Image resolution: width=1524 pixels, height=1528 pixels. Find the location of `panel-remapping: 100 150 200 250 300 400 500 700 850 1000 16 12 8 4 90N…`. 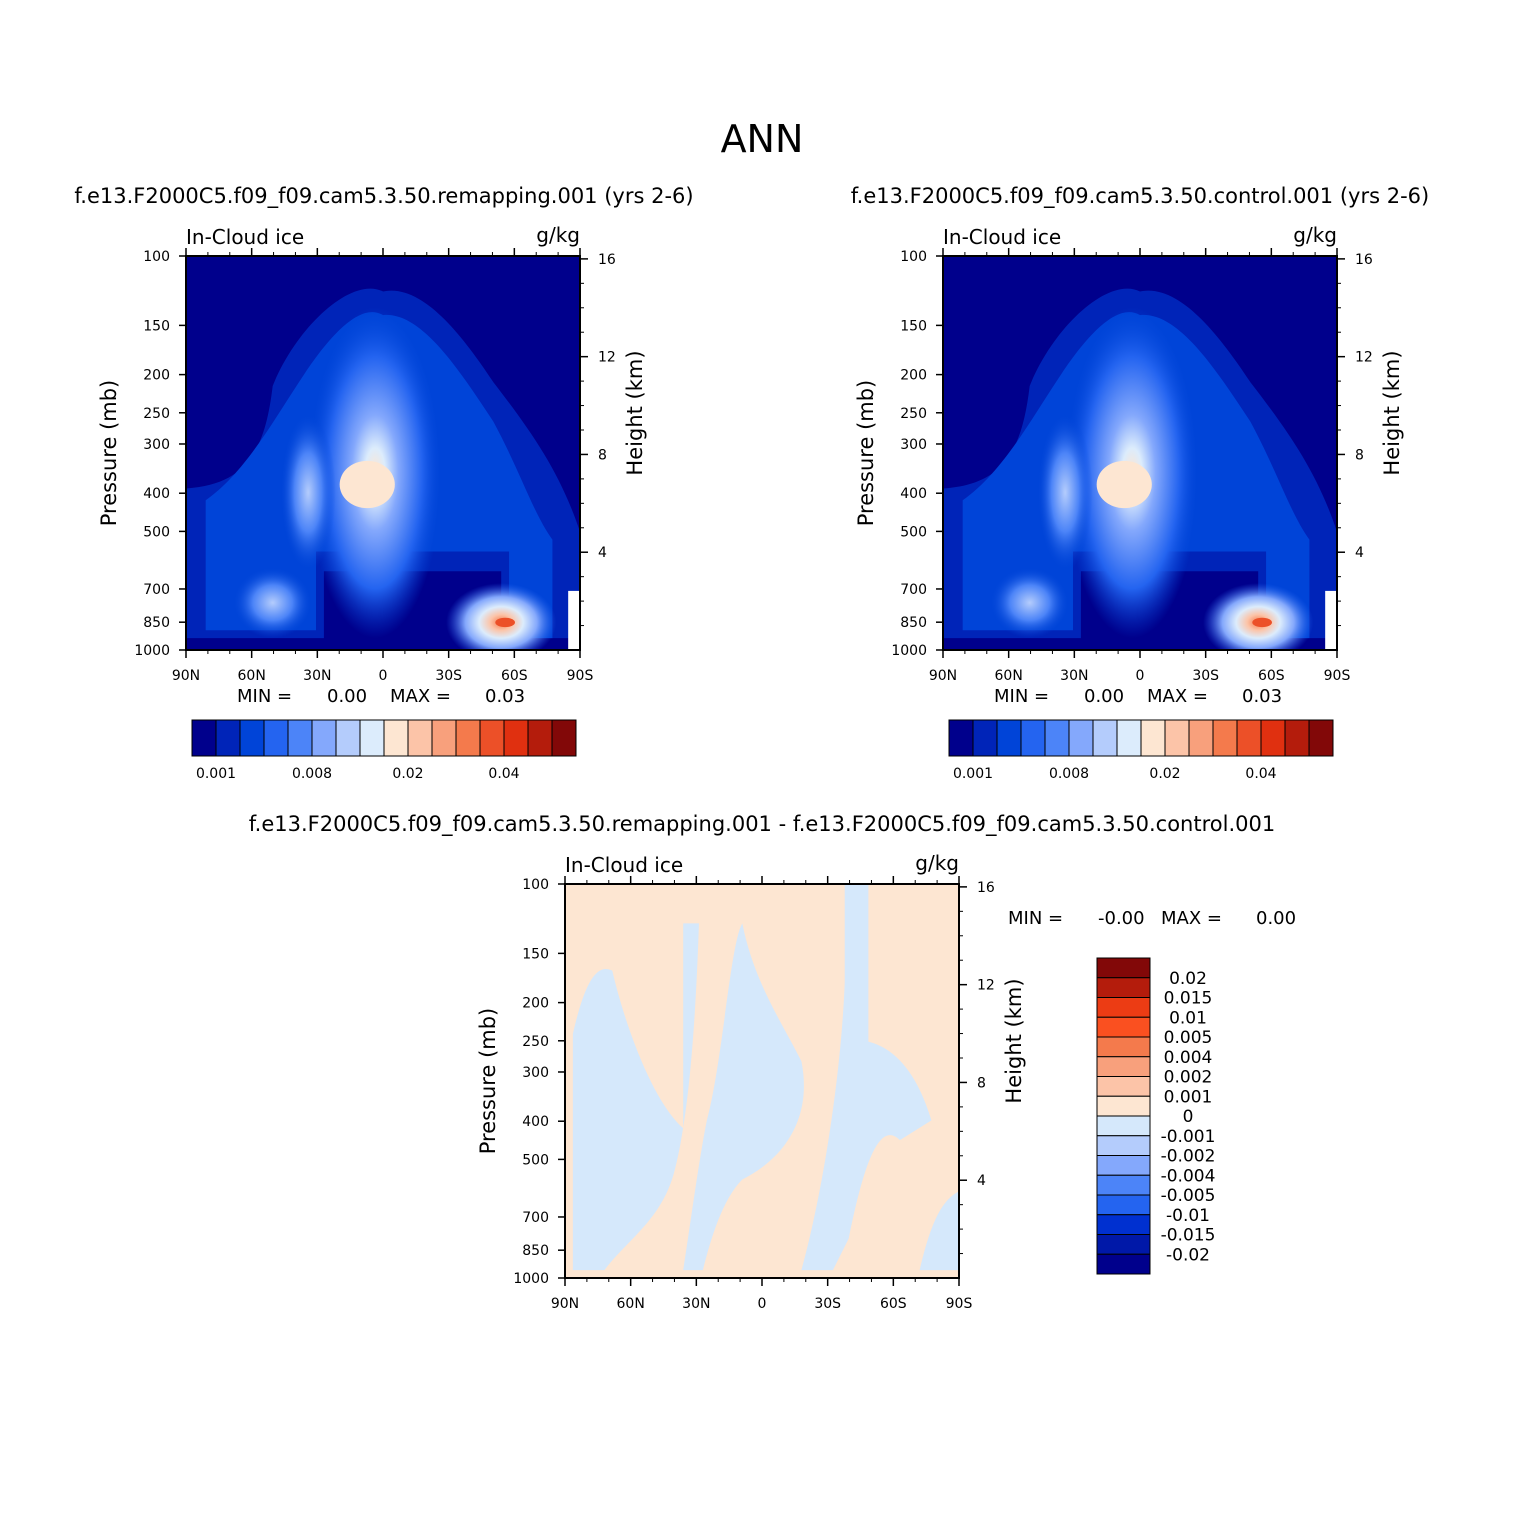

panel-remapping: 100 150 200 250 300 400 500 700 850 1000 16 12 8 4 90N… is located at coordinates (372, 502).